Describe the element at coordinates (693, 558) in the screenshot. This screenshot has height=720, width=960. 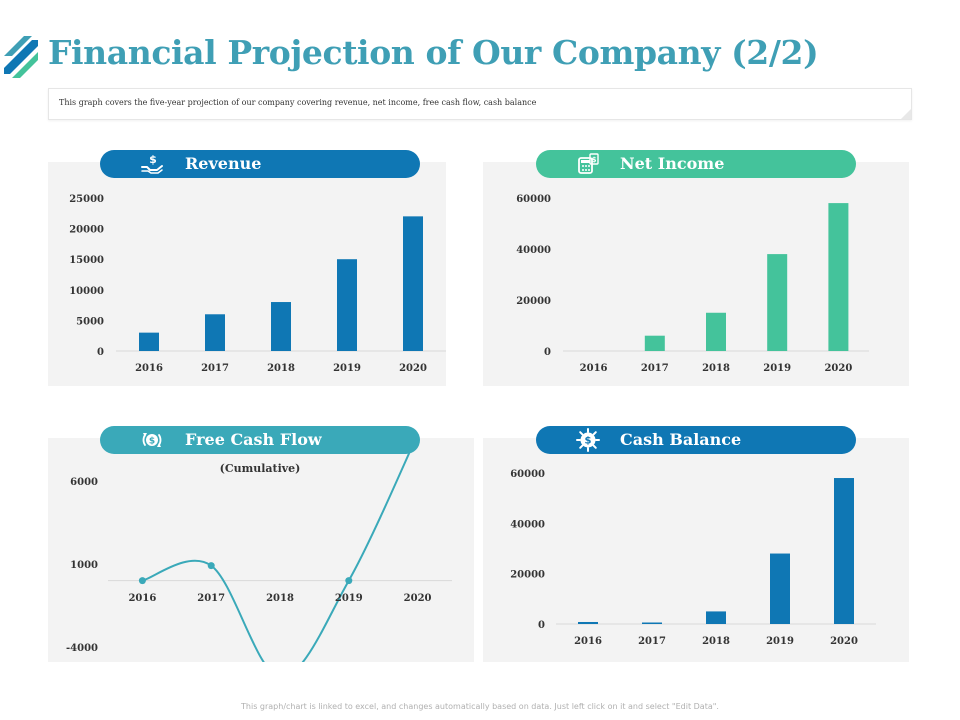
I see `cash-balance-chart: 0 20000 40000 60000 2016 2017 2018 2019 2020` at that location.